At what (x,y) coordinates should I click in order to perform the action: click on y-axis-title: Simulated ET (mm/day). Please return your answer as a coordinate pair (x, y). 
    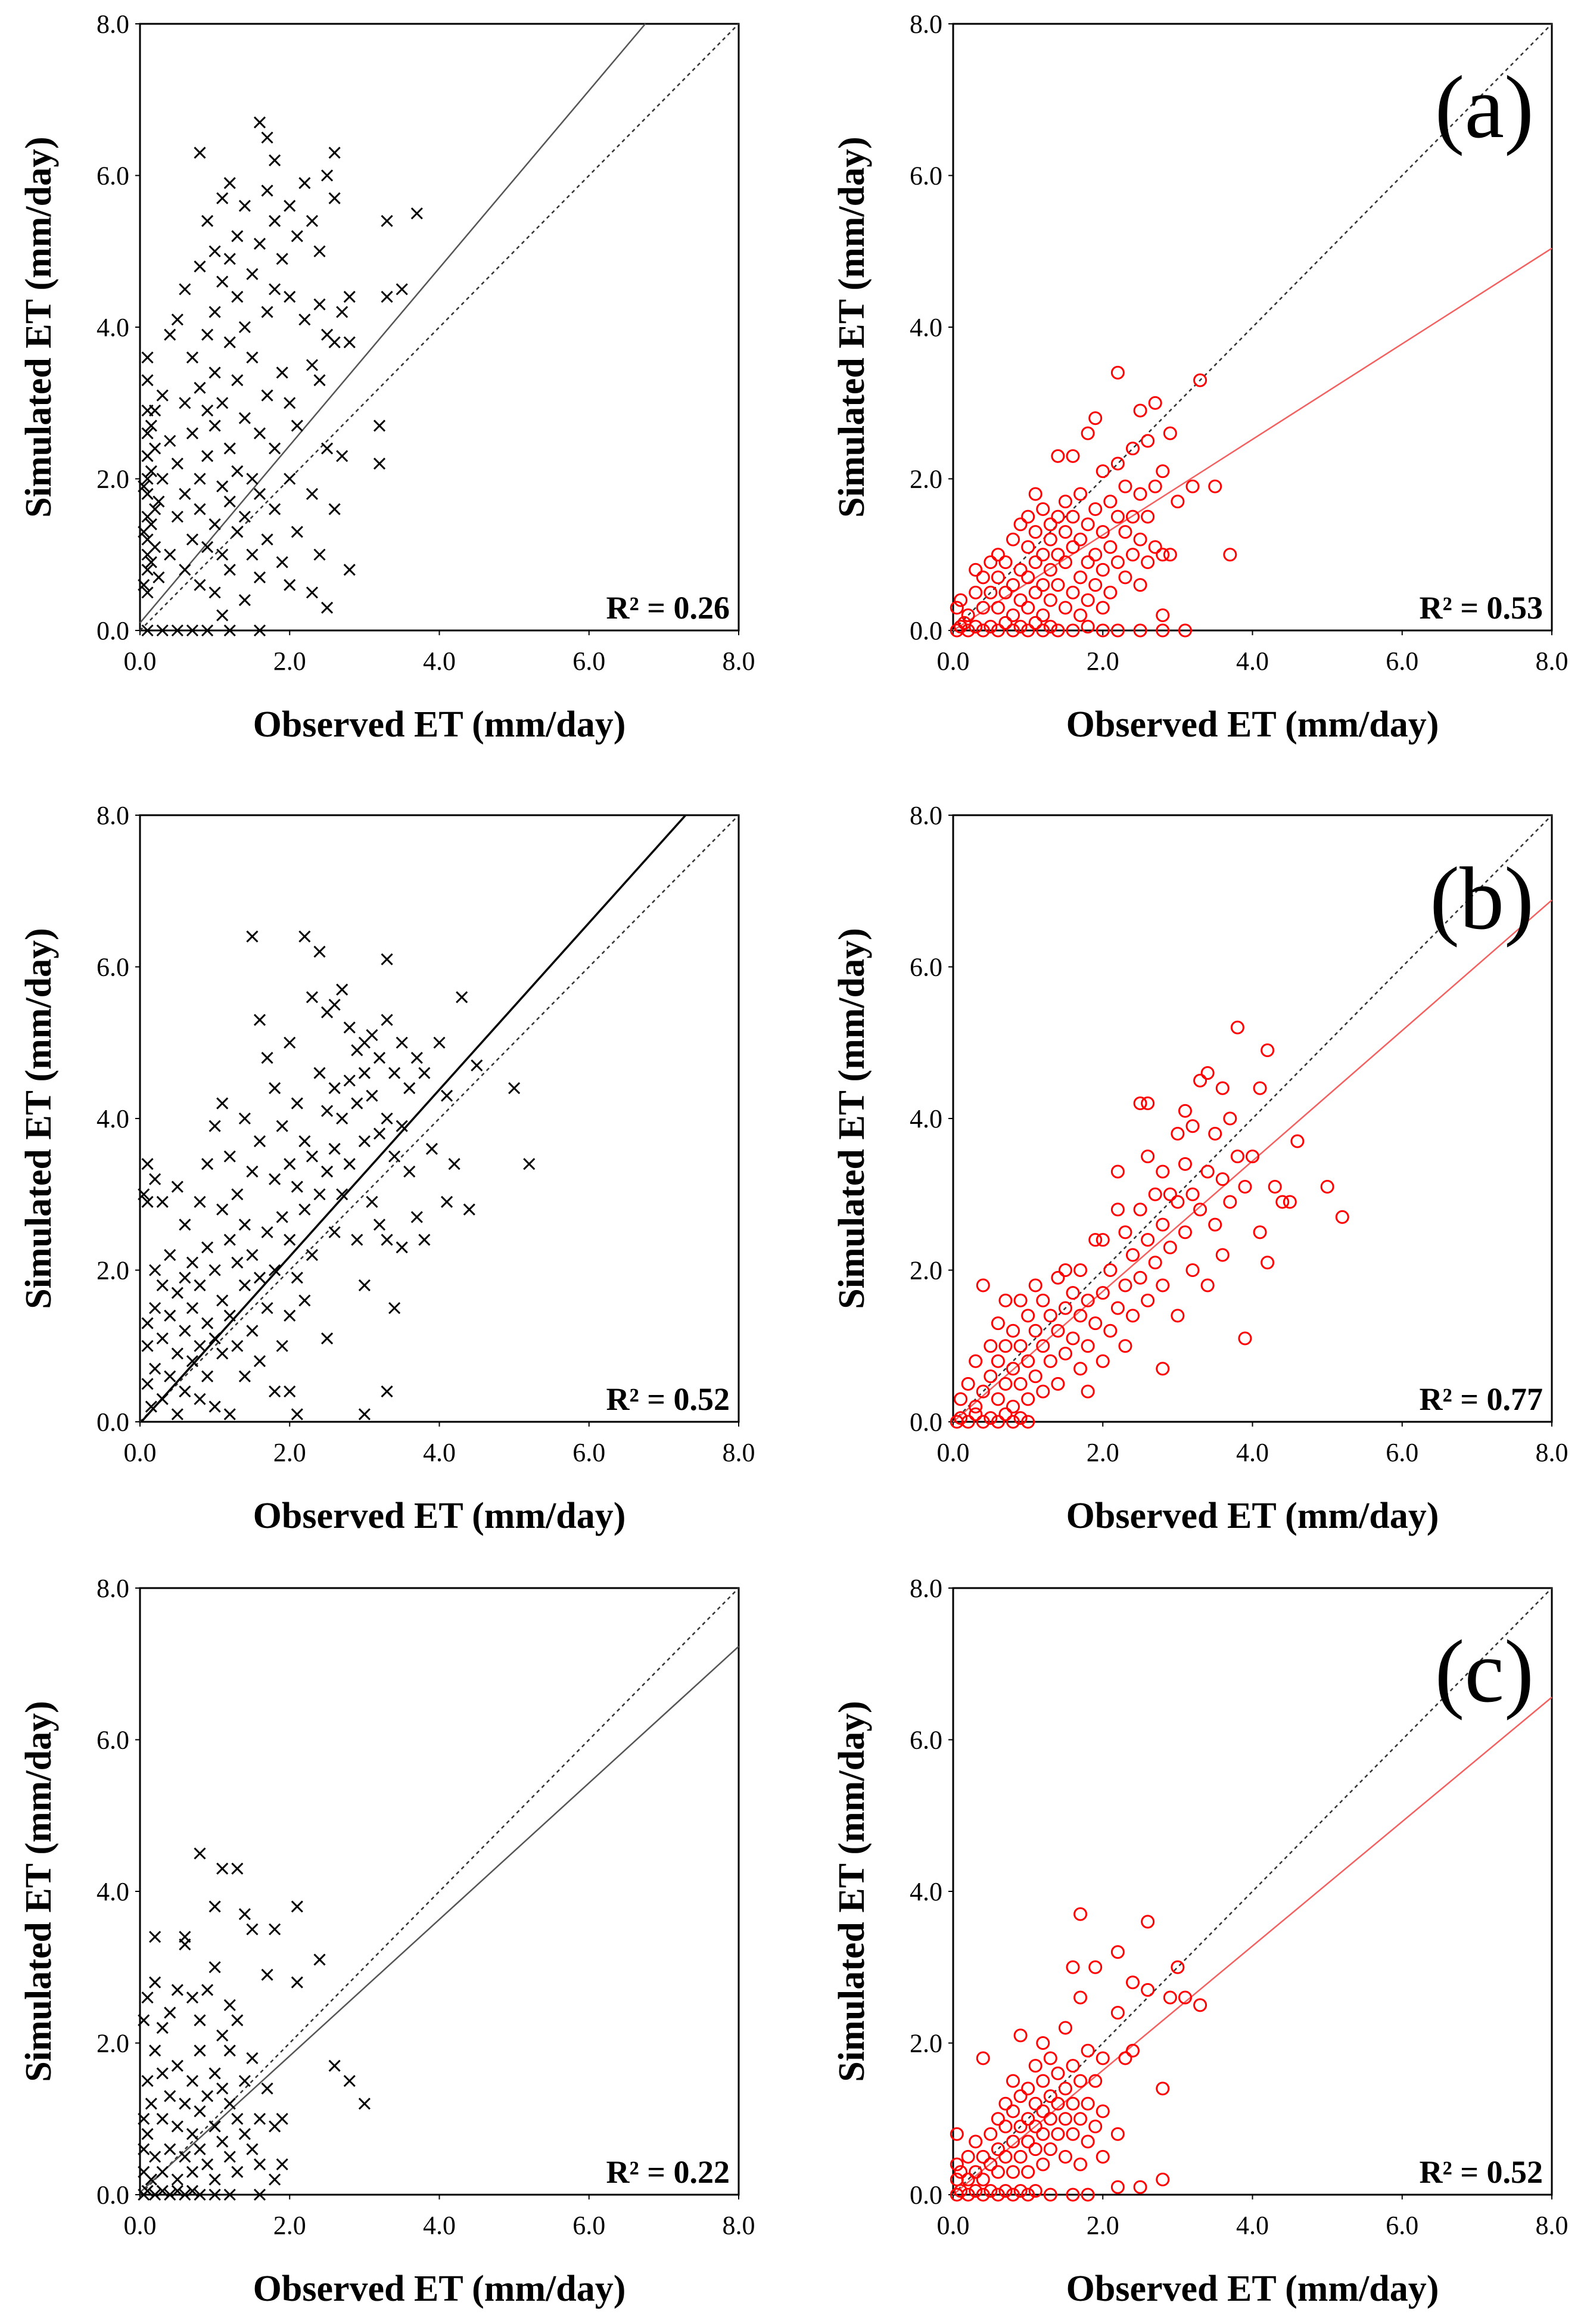
    Looking at the image, I should click on (38, 1891).